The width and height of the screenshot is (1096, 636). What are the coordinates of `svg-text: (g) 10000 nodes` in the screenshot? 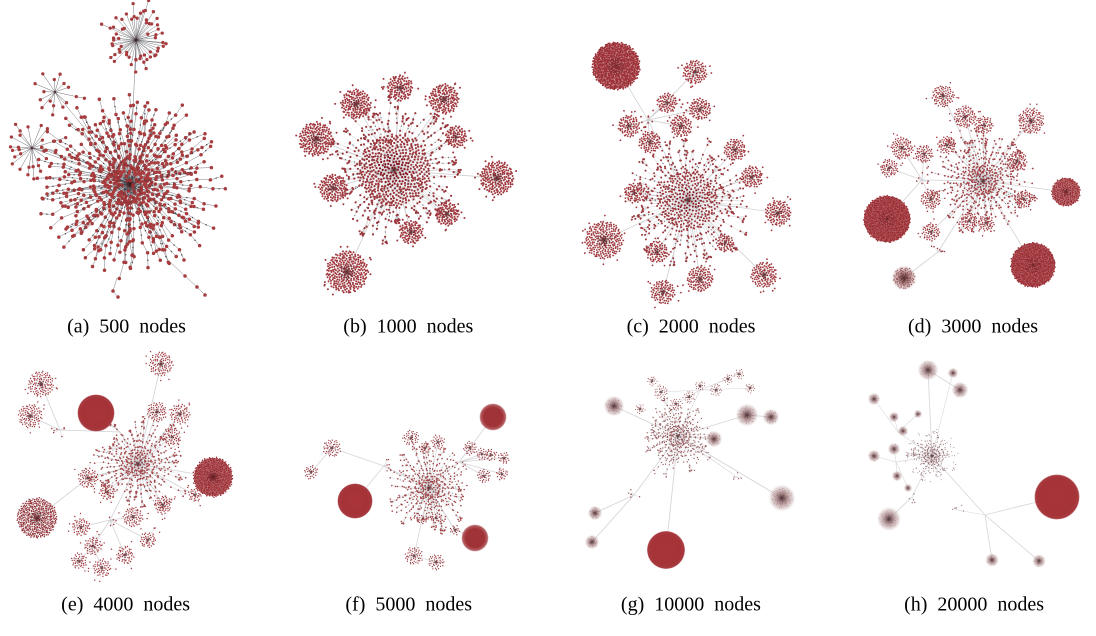 It's located at (691, 604).